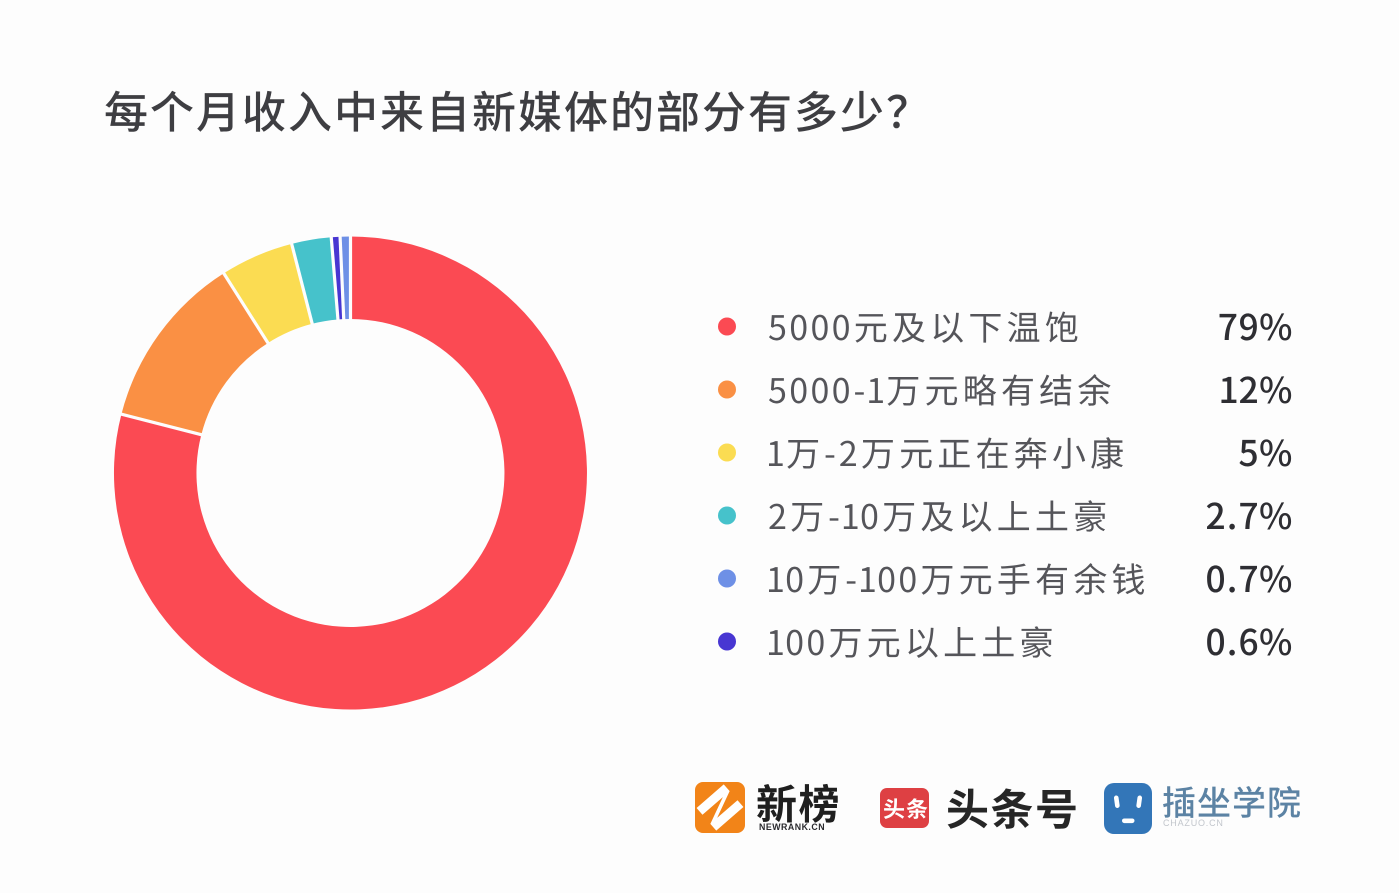 The image size is (1399, 893). Describe the element at coordinates (792, 827) in the screenshot. I see `svg-text: NEWRANK.CN` at that location.